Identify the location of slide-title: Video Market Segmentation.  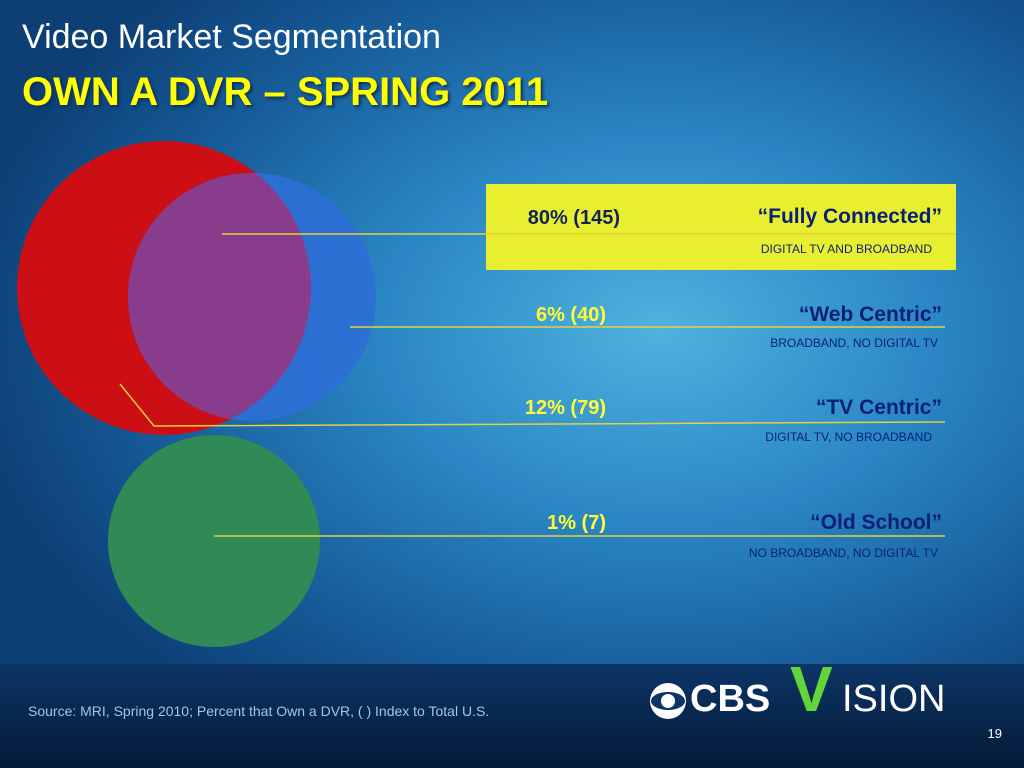
(231, 37).